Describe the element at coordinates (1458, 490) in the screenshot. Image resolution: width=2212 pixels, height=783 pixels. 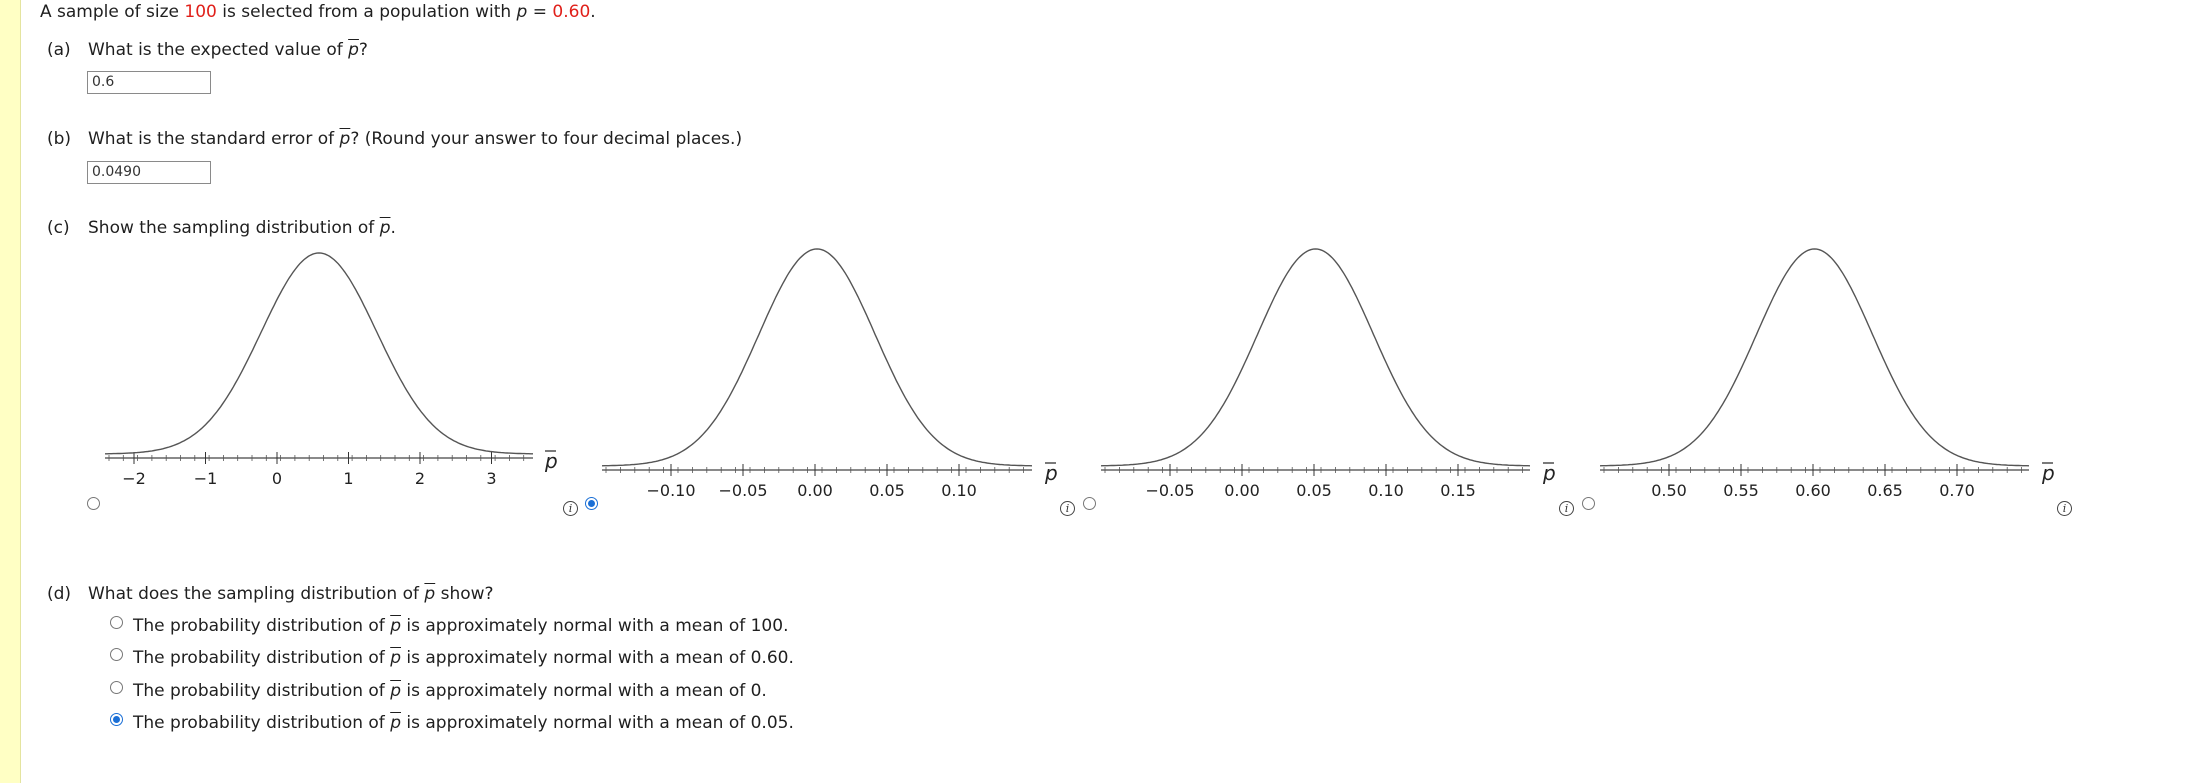
I see `tick-label: 0.15` at that location.